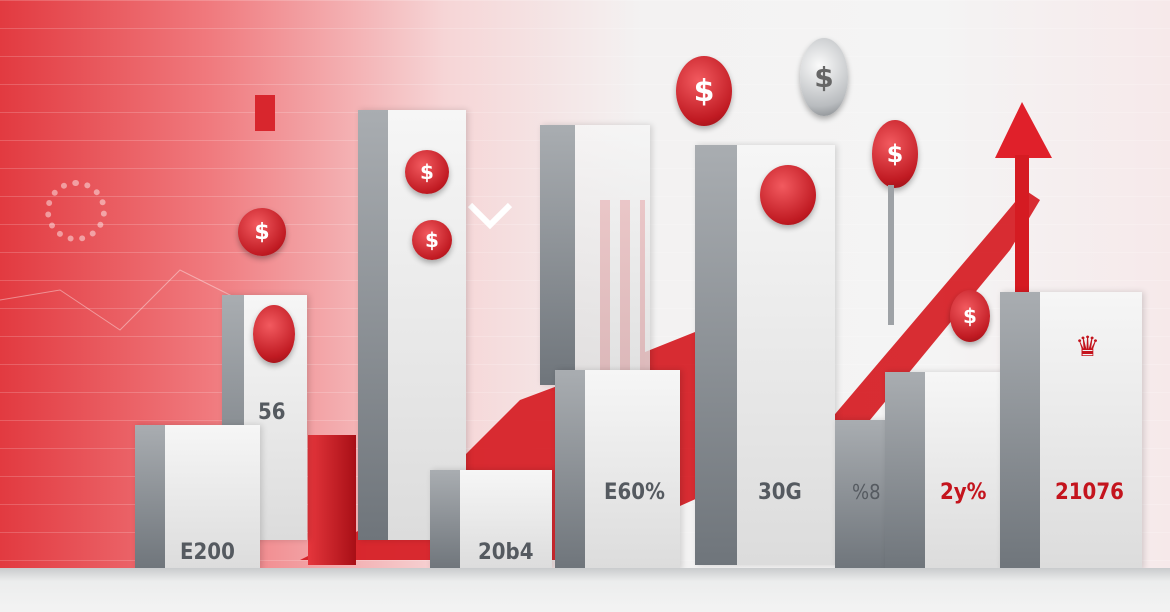 This screenshot has width=1170, height=612. I want to click on value-label: 56, so click(272, 412).